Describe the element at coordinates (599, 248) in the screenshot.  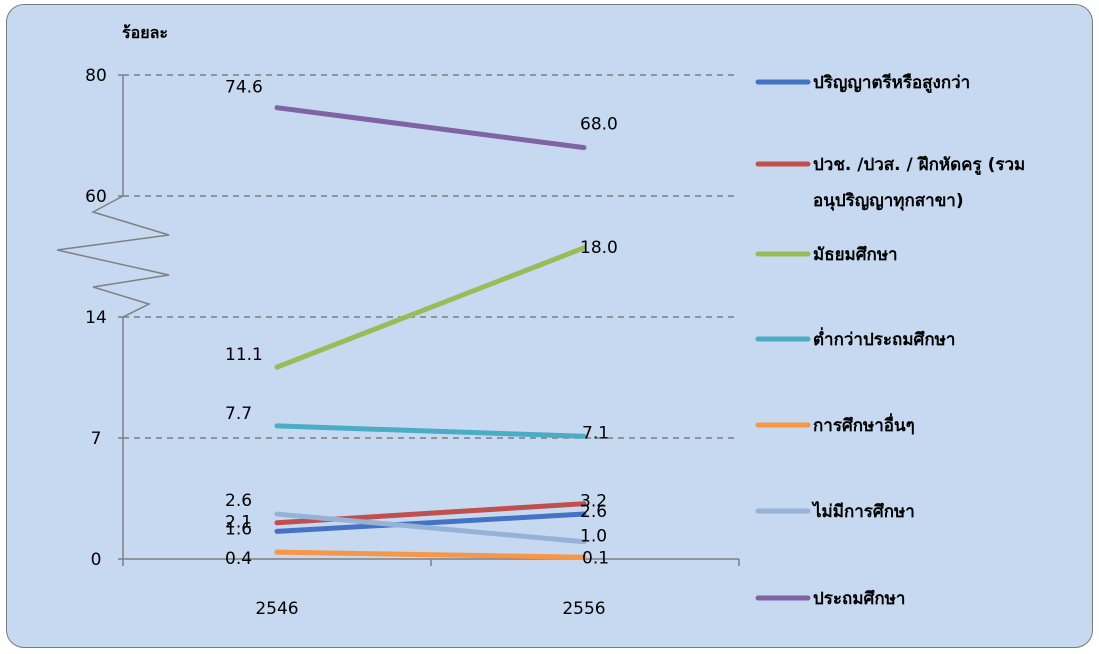
I see `data-label: 18.0` at that location.